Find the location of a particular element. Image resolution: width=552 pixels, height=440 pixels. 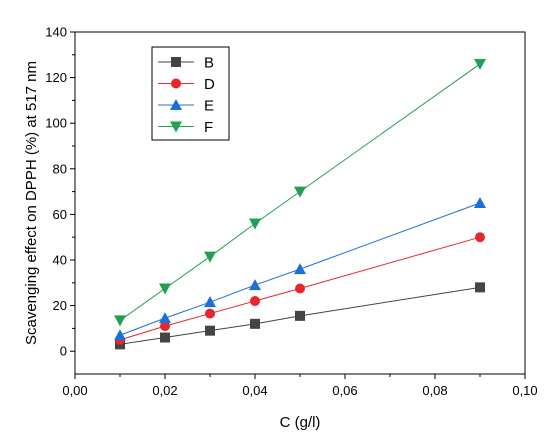

x-tick-label: 0,08 is located at coordinates (434, 390).